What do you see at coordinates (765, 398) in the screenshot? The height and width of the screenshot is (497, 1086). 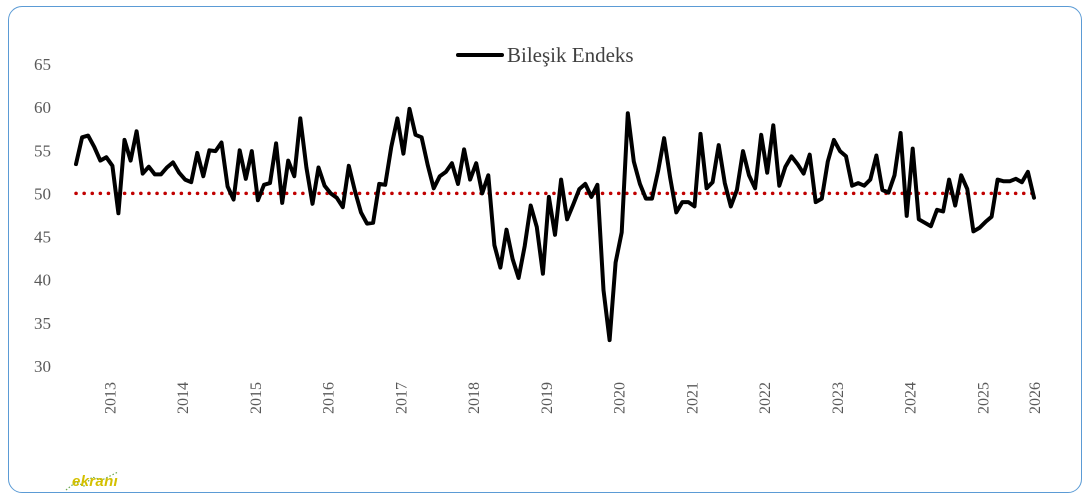 I see `x-tick-label: 2022` at bounding box center [765, 398].